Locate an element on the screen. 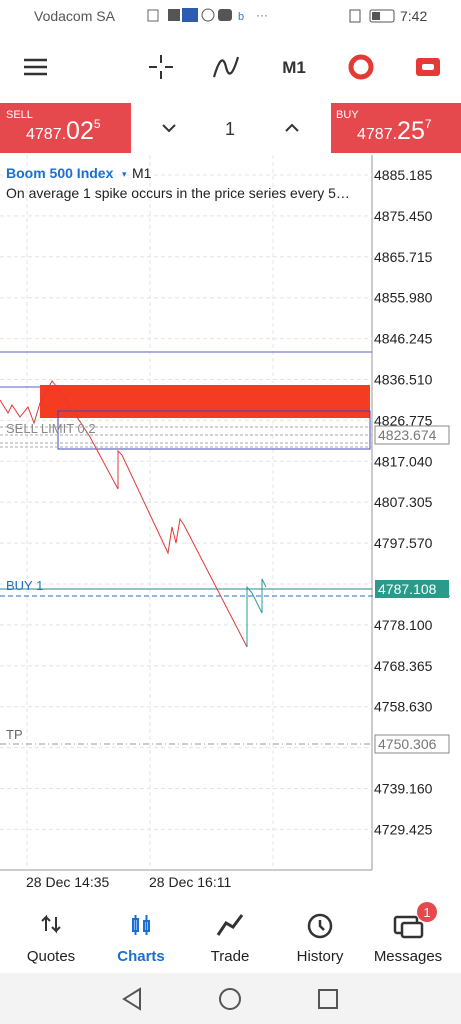  sell-price: 4787. is located at coordinates (46, 134).